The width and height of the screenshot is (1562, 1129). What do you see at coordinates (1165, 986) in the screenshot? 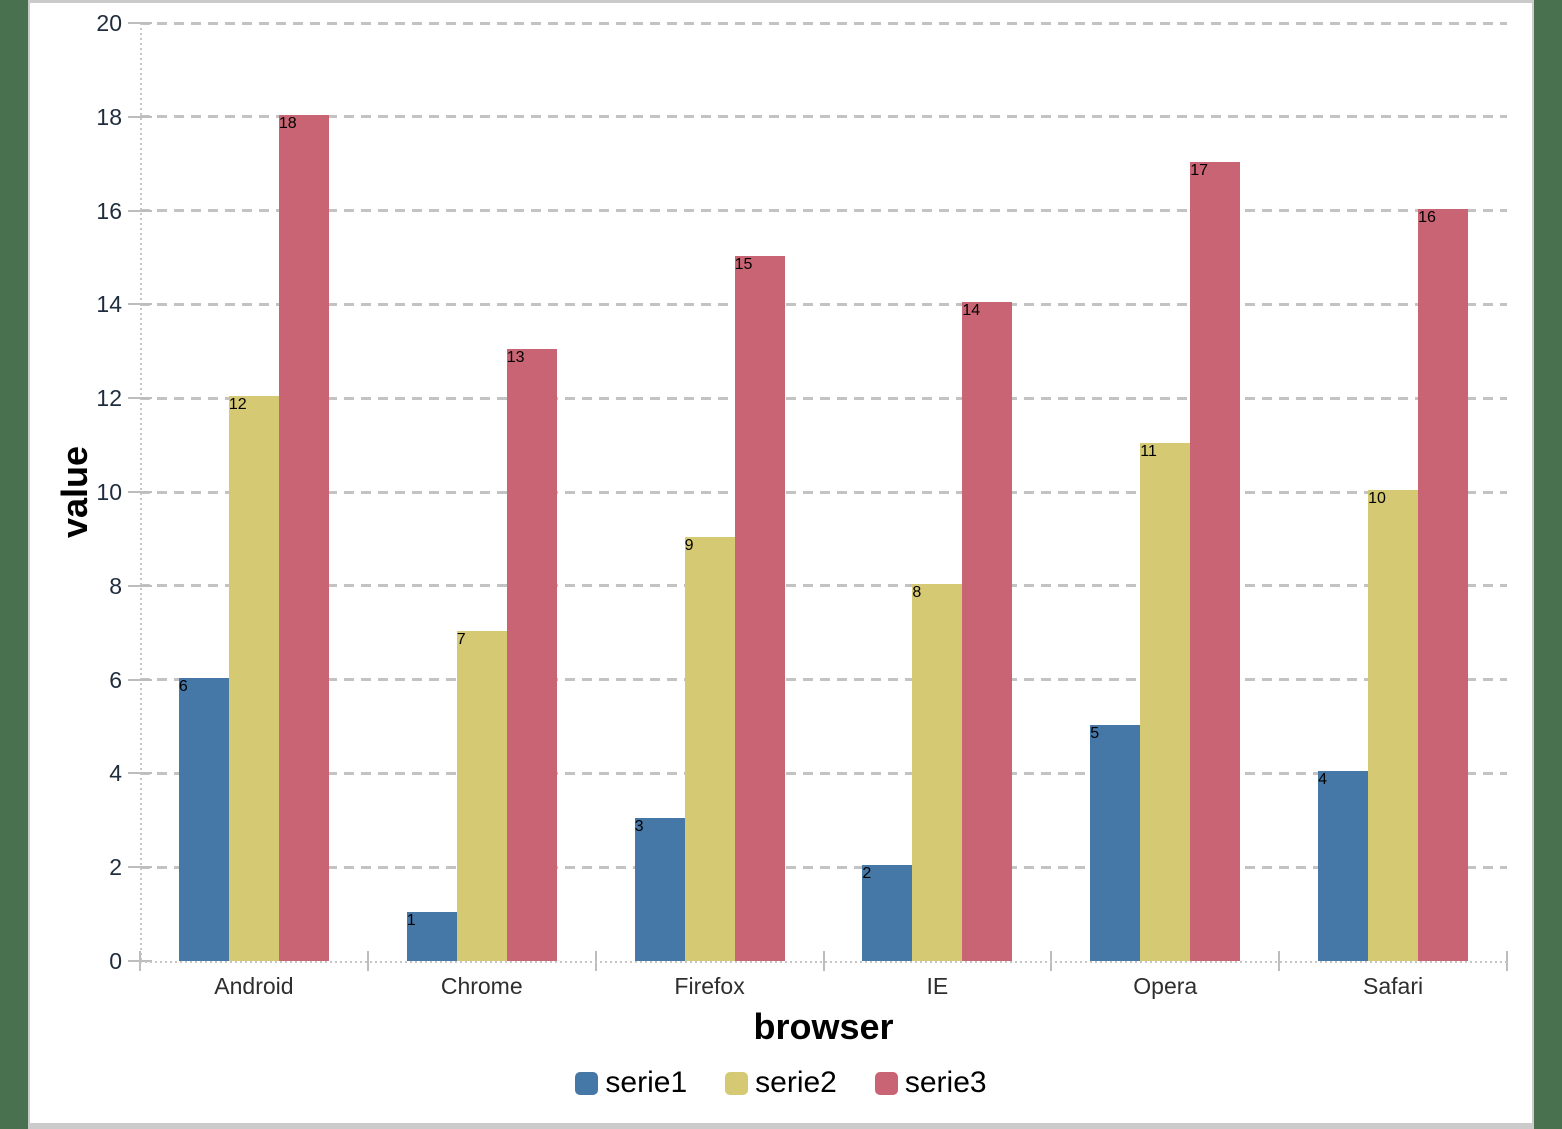
I see `category-label-opera: Opera` at bounding box center [1165, 986].